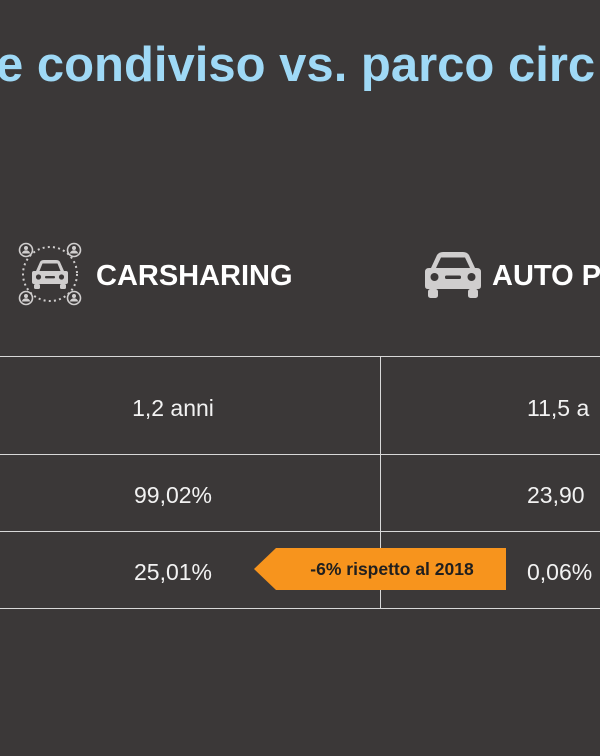  What do you see at coordinates (546, 275) in the screenshot?
I see `column-header-auto-label: AUTO P` at bounding box center [546, 275].